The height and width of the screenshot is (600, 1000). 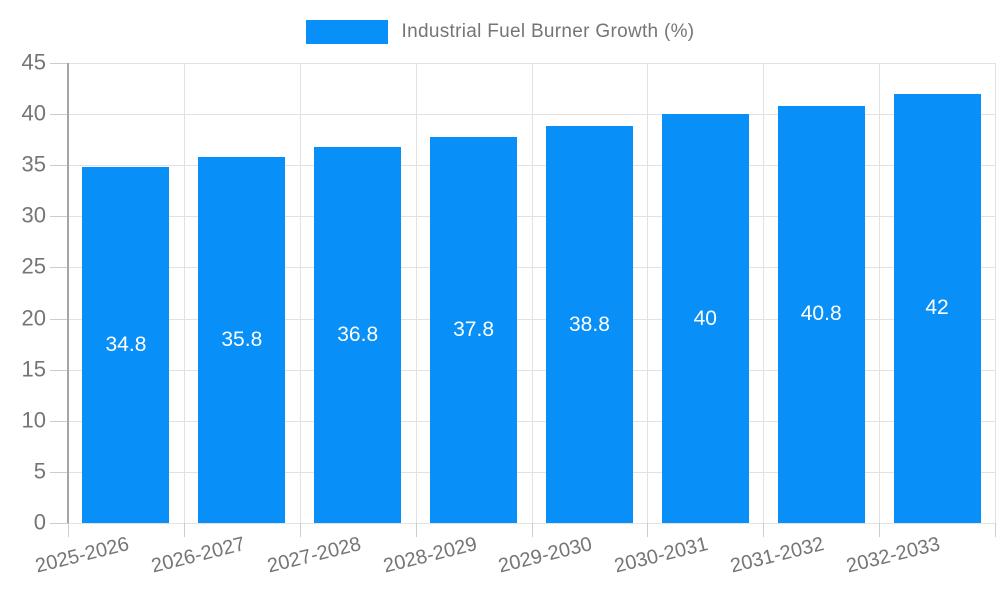 I want to click on legend-swatch-icon, so click(x=346, y=32).